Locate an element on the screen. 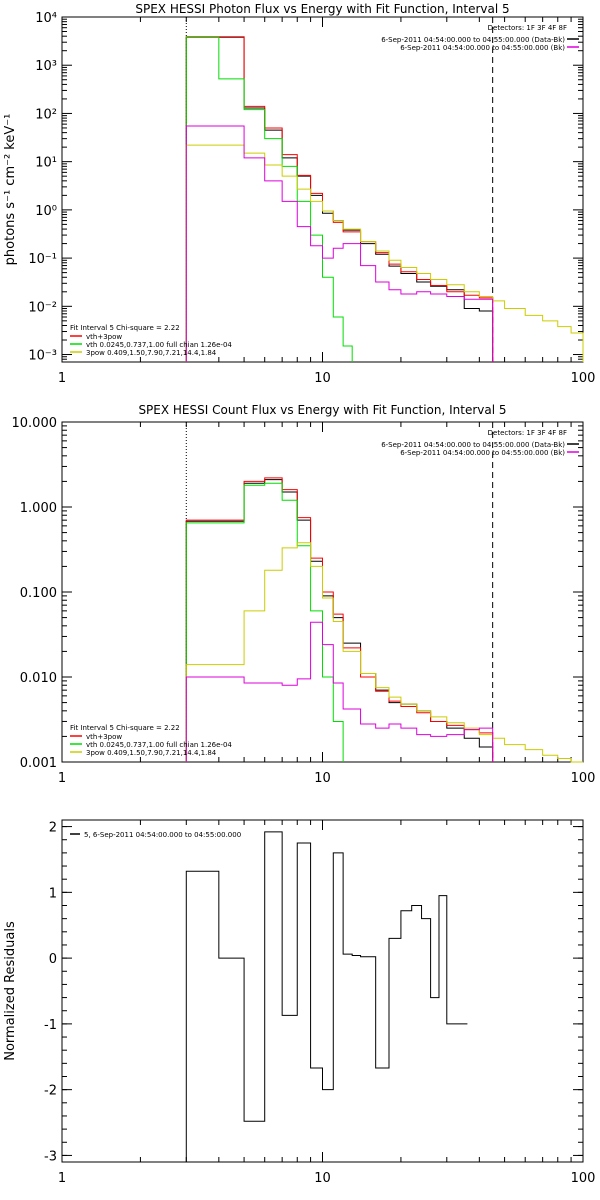  y-tick-label: 10⁻¹ is located at coordinates (42, 259).